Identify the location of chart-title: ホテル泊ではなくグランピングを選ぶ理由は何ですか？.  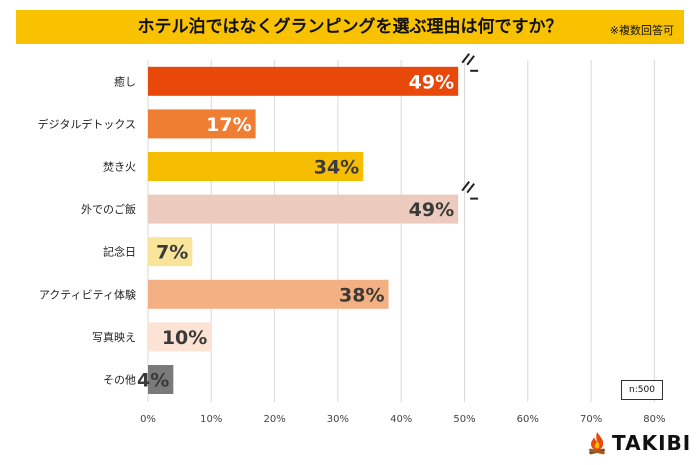
(350, 27).